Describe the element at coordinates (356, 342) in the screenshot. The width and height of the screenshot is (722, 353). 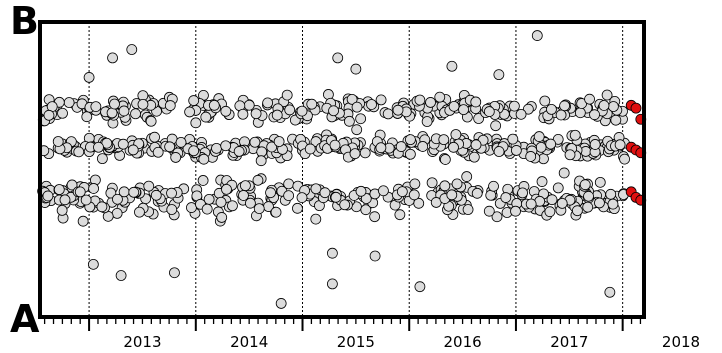
I see `x-tick-label: 2015` at that location.